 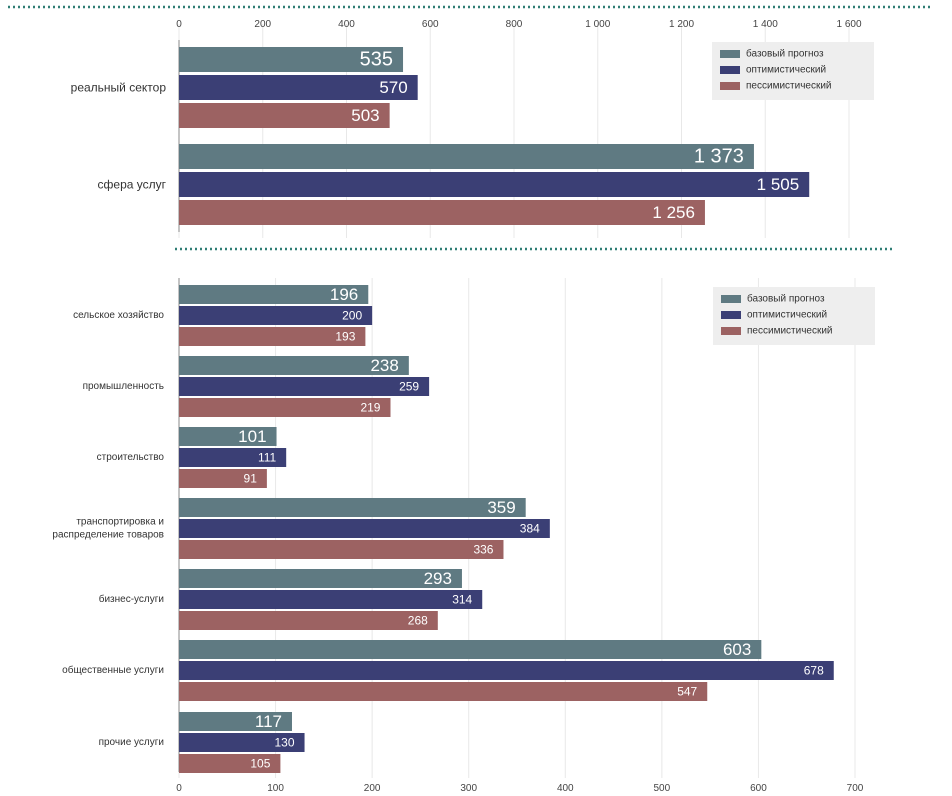 What do you see at coordinates (123, 386) in the screenshot?
I see `category-label: промышленность` at bounding box center [123, 386].